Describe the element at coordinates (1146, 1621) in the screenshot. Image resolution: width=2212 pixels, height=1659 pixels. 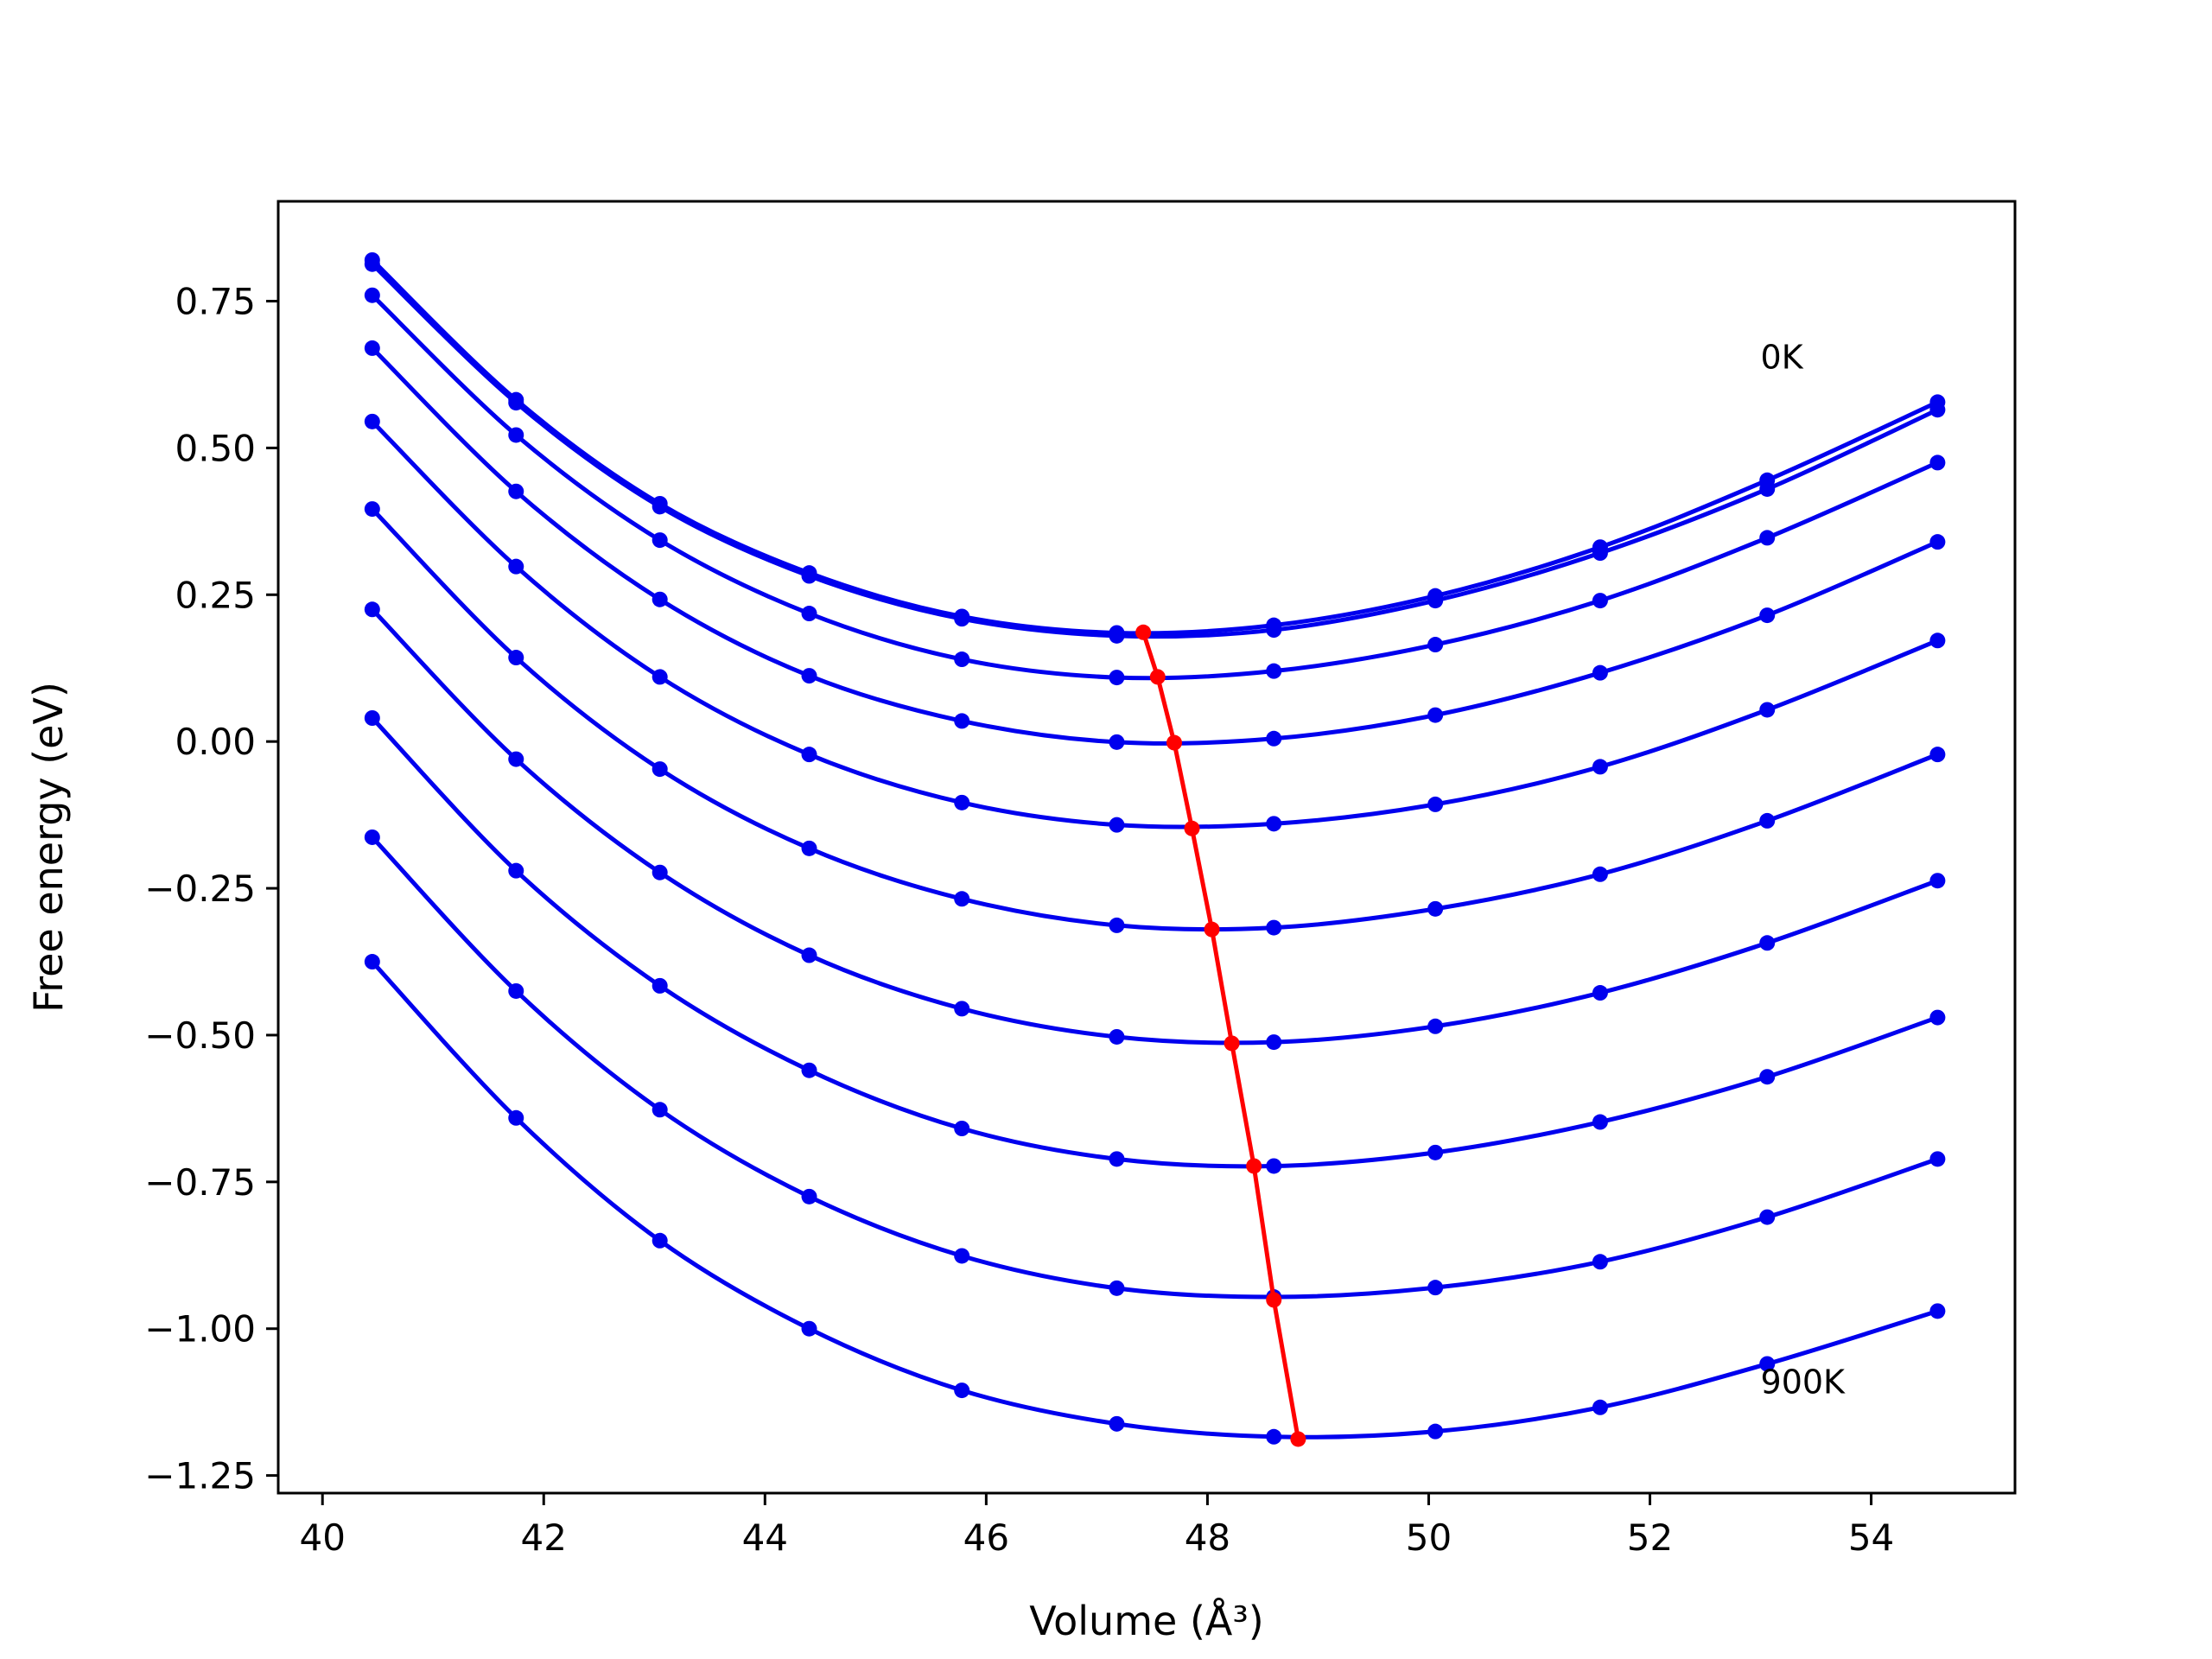
I see `x-axis-label: Volume (Å³)` at that location.